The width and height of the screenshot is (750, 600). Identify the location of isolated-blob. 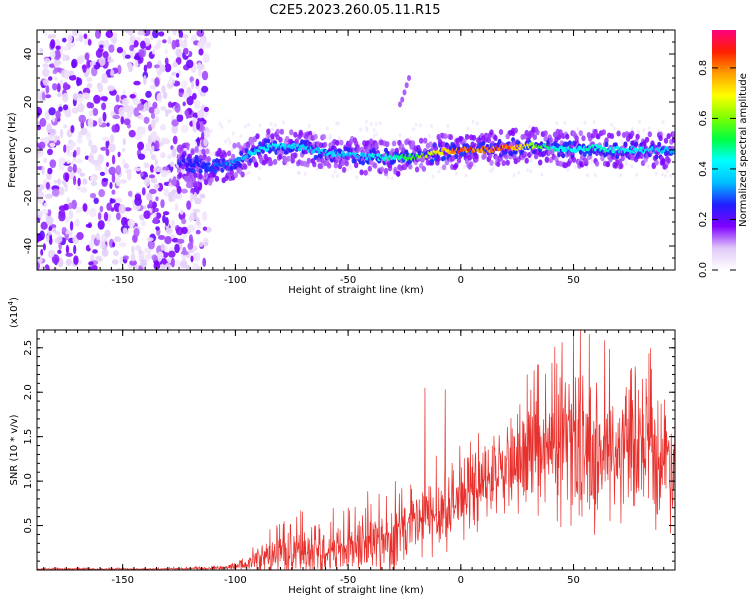
(404, 92).